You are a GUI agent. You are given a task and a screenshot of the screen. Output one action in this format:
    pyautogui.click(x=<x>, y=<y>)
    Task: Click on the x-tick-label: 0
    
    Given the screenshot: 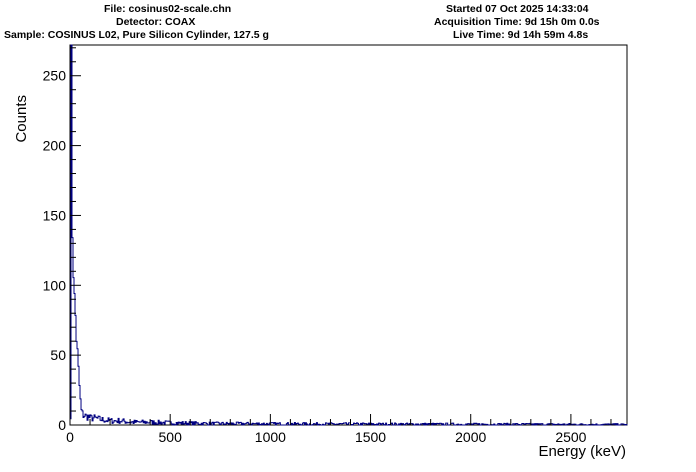 What is the action you would take?
    pyautogui.click(x=70, y=437)
    